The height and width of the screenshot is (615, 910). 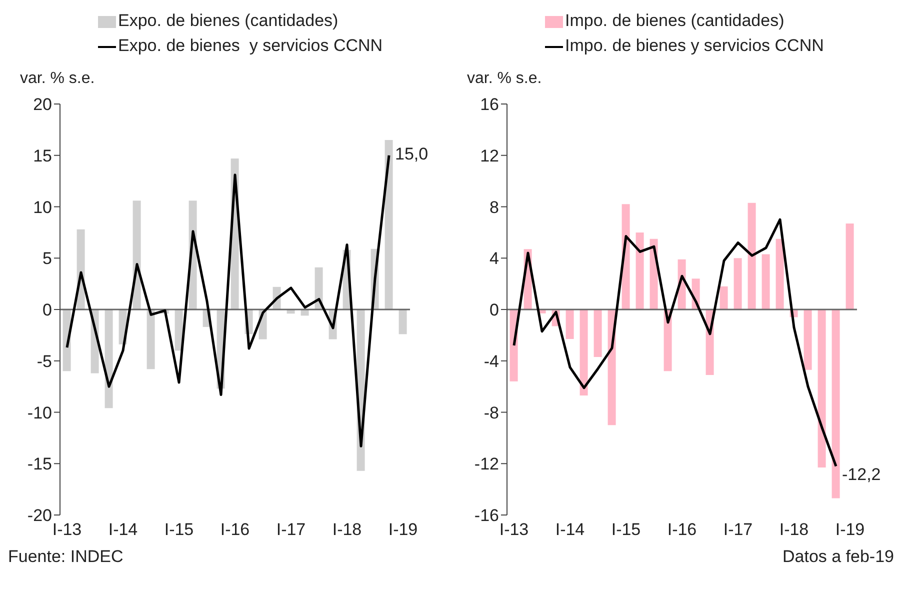 What do you see at coordinates (228, 21) in the screenshot?
I see `legend-label: Expo. de bienes (cantidades)` at bounding box center [228, 21].